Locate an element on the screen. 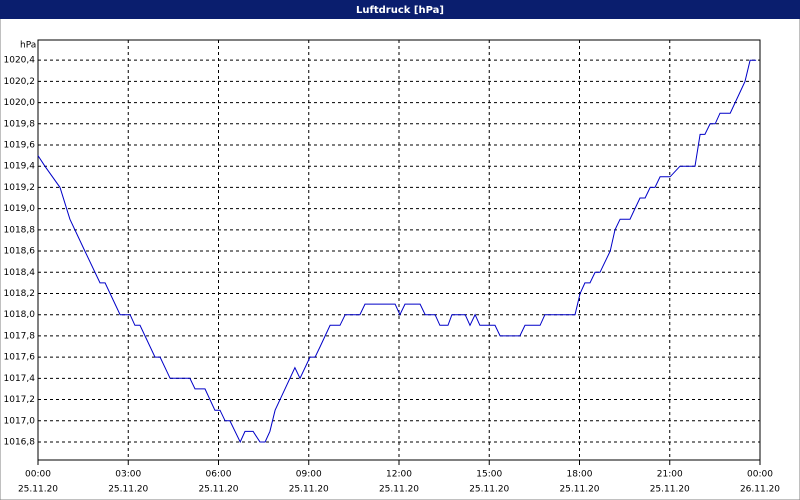 This screenshot has height=500, width=800. y-tick-label: 1020,0 is located at coordinates (20, 103).